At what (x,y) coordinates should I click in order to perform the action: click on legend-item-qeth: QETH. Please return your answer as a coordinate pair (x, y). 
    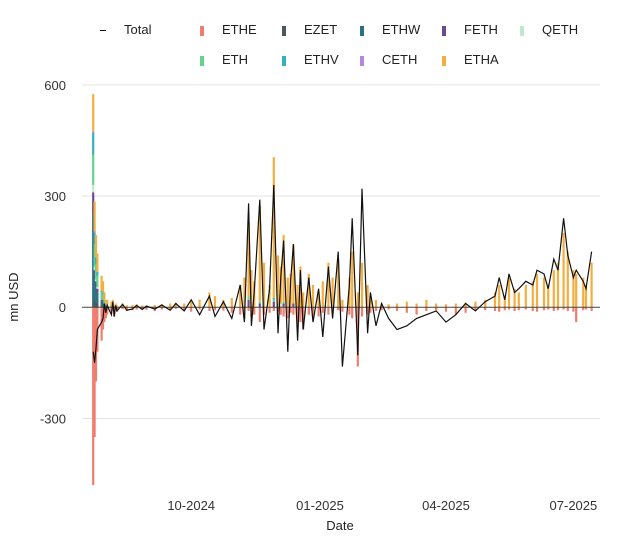
    Looking at the image, I should click on (549, 29).